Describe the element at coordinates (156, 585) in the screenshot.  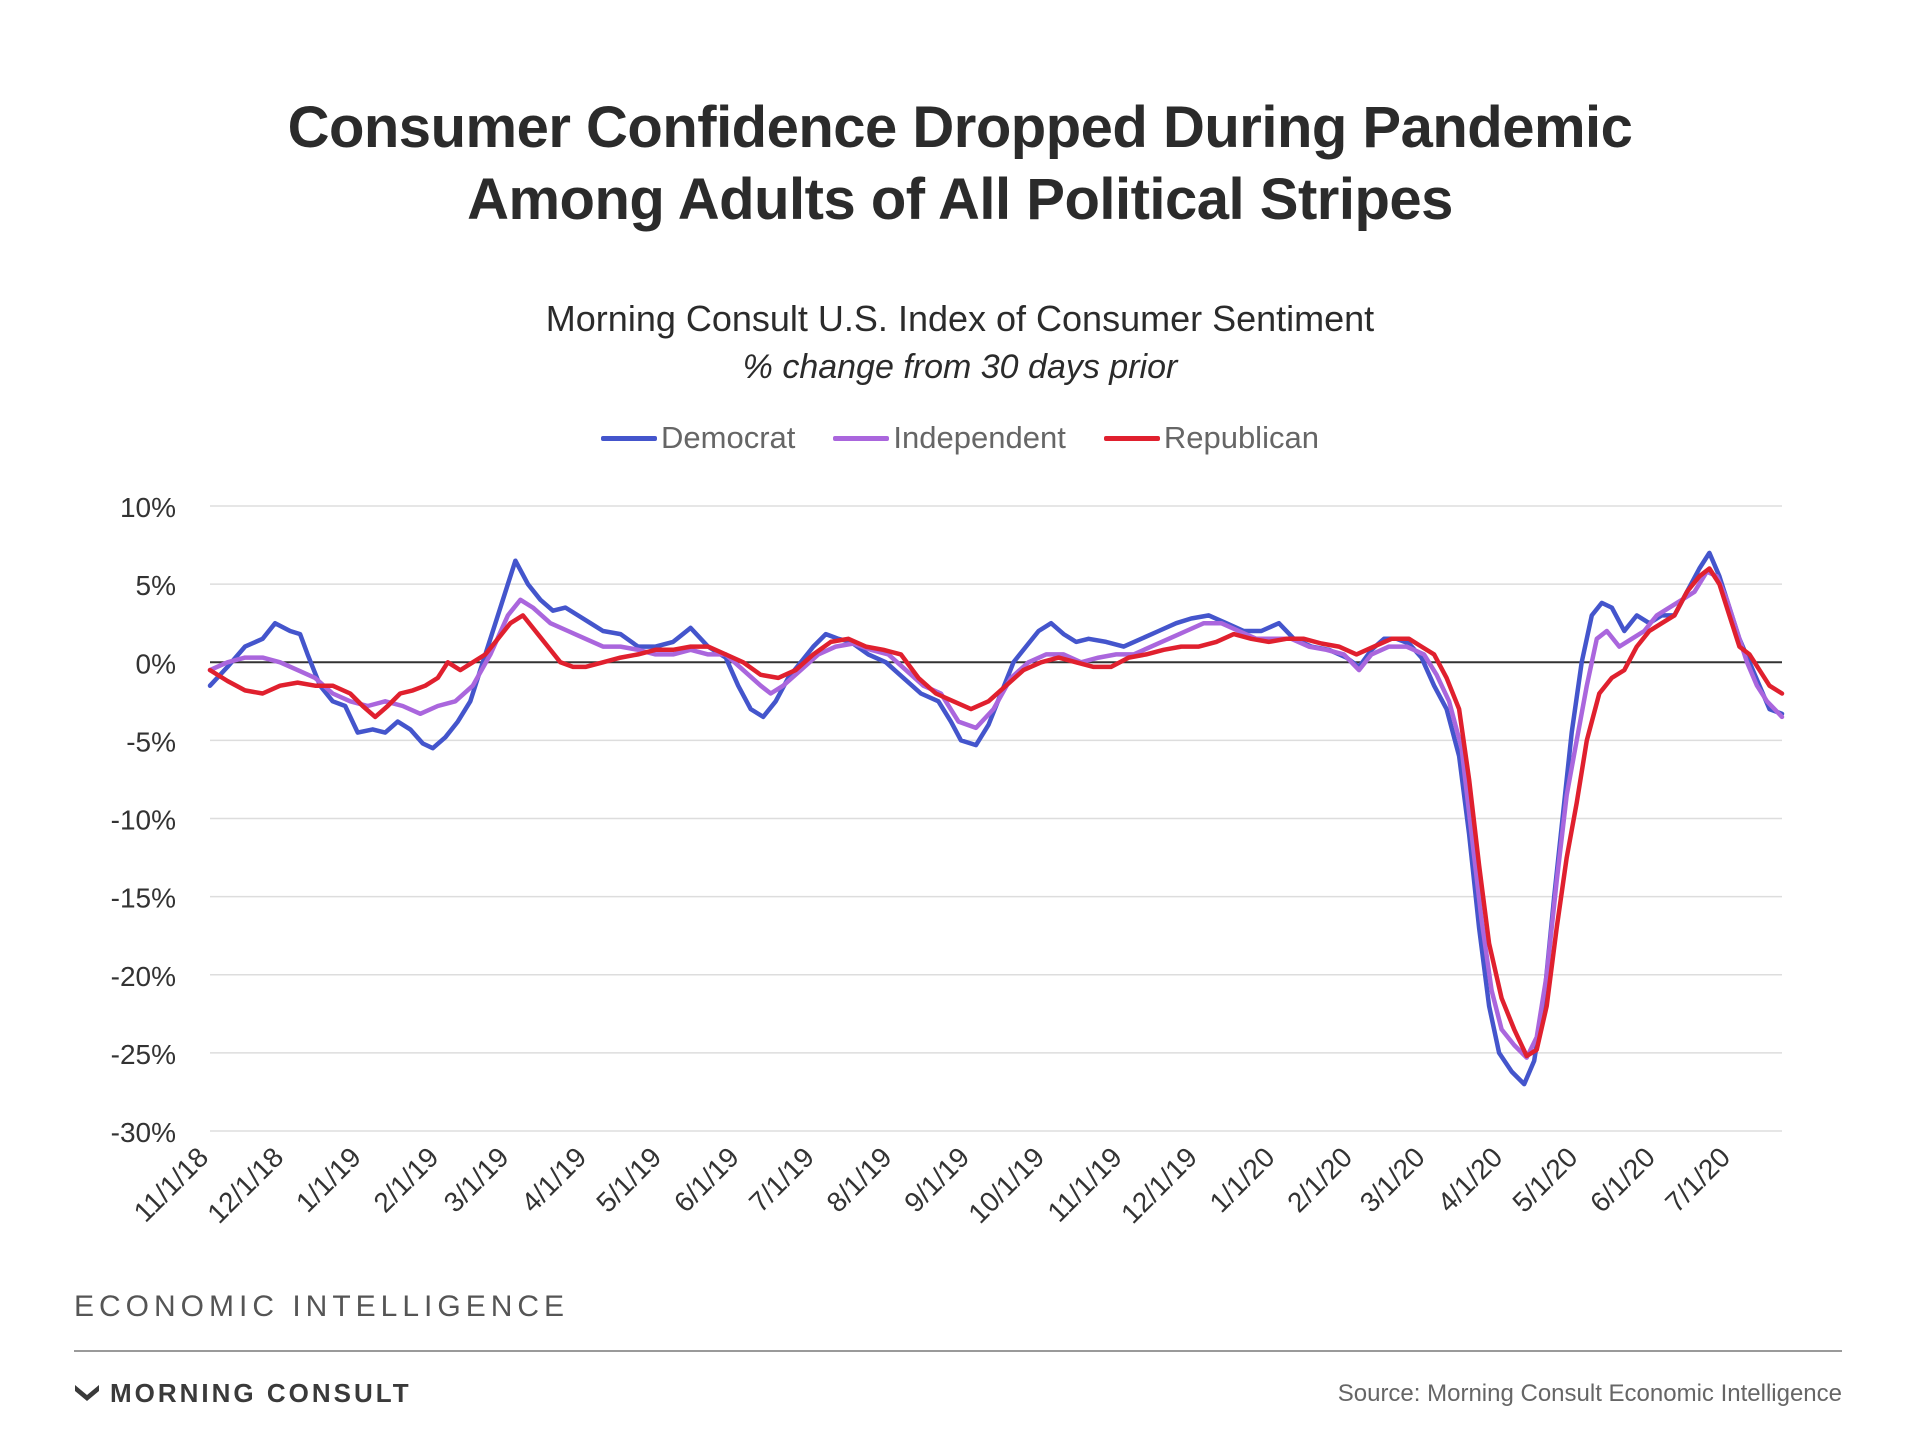
I see `y-tick-label: 5%` at that location.